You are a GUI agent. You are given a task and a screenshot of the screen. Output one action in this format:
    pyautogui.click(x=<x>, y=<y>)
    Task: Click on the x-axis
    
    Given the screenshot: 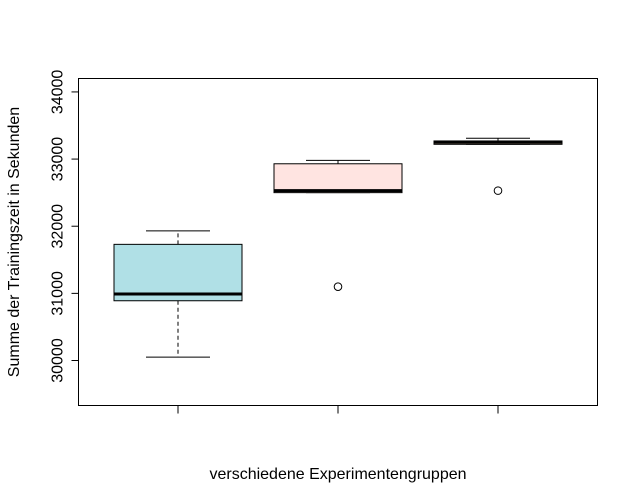 What is the action you would take?
    pyautogui.click(x=338, y=409)
    